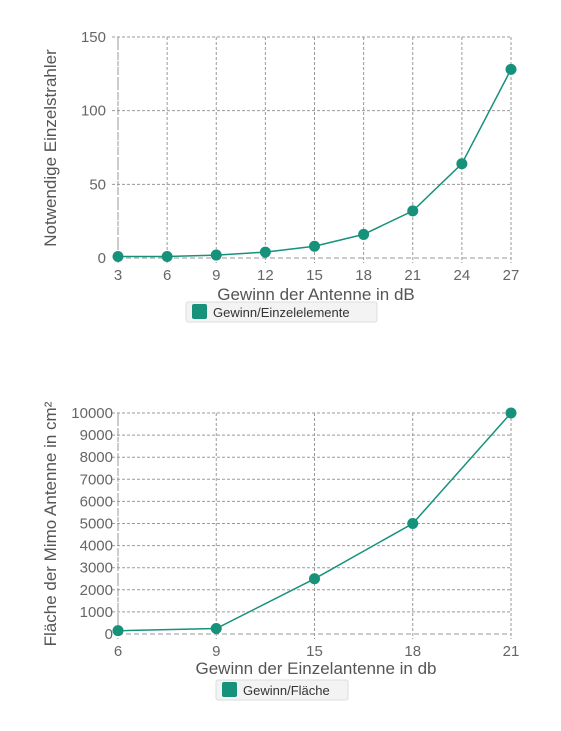 The image size is (561, 731). Describe the element at coordinates (118, 275) in the screenshot. I see `x-tick-label: 3` at that location.